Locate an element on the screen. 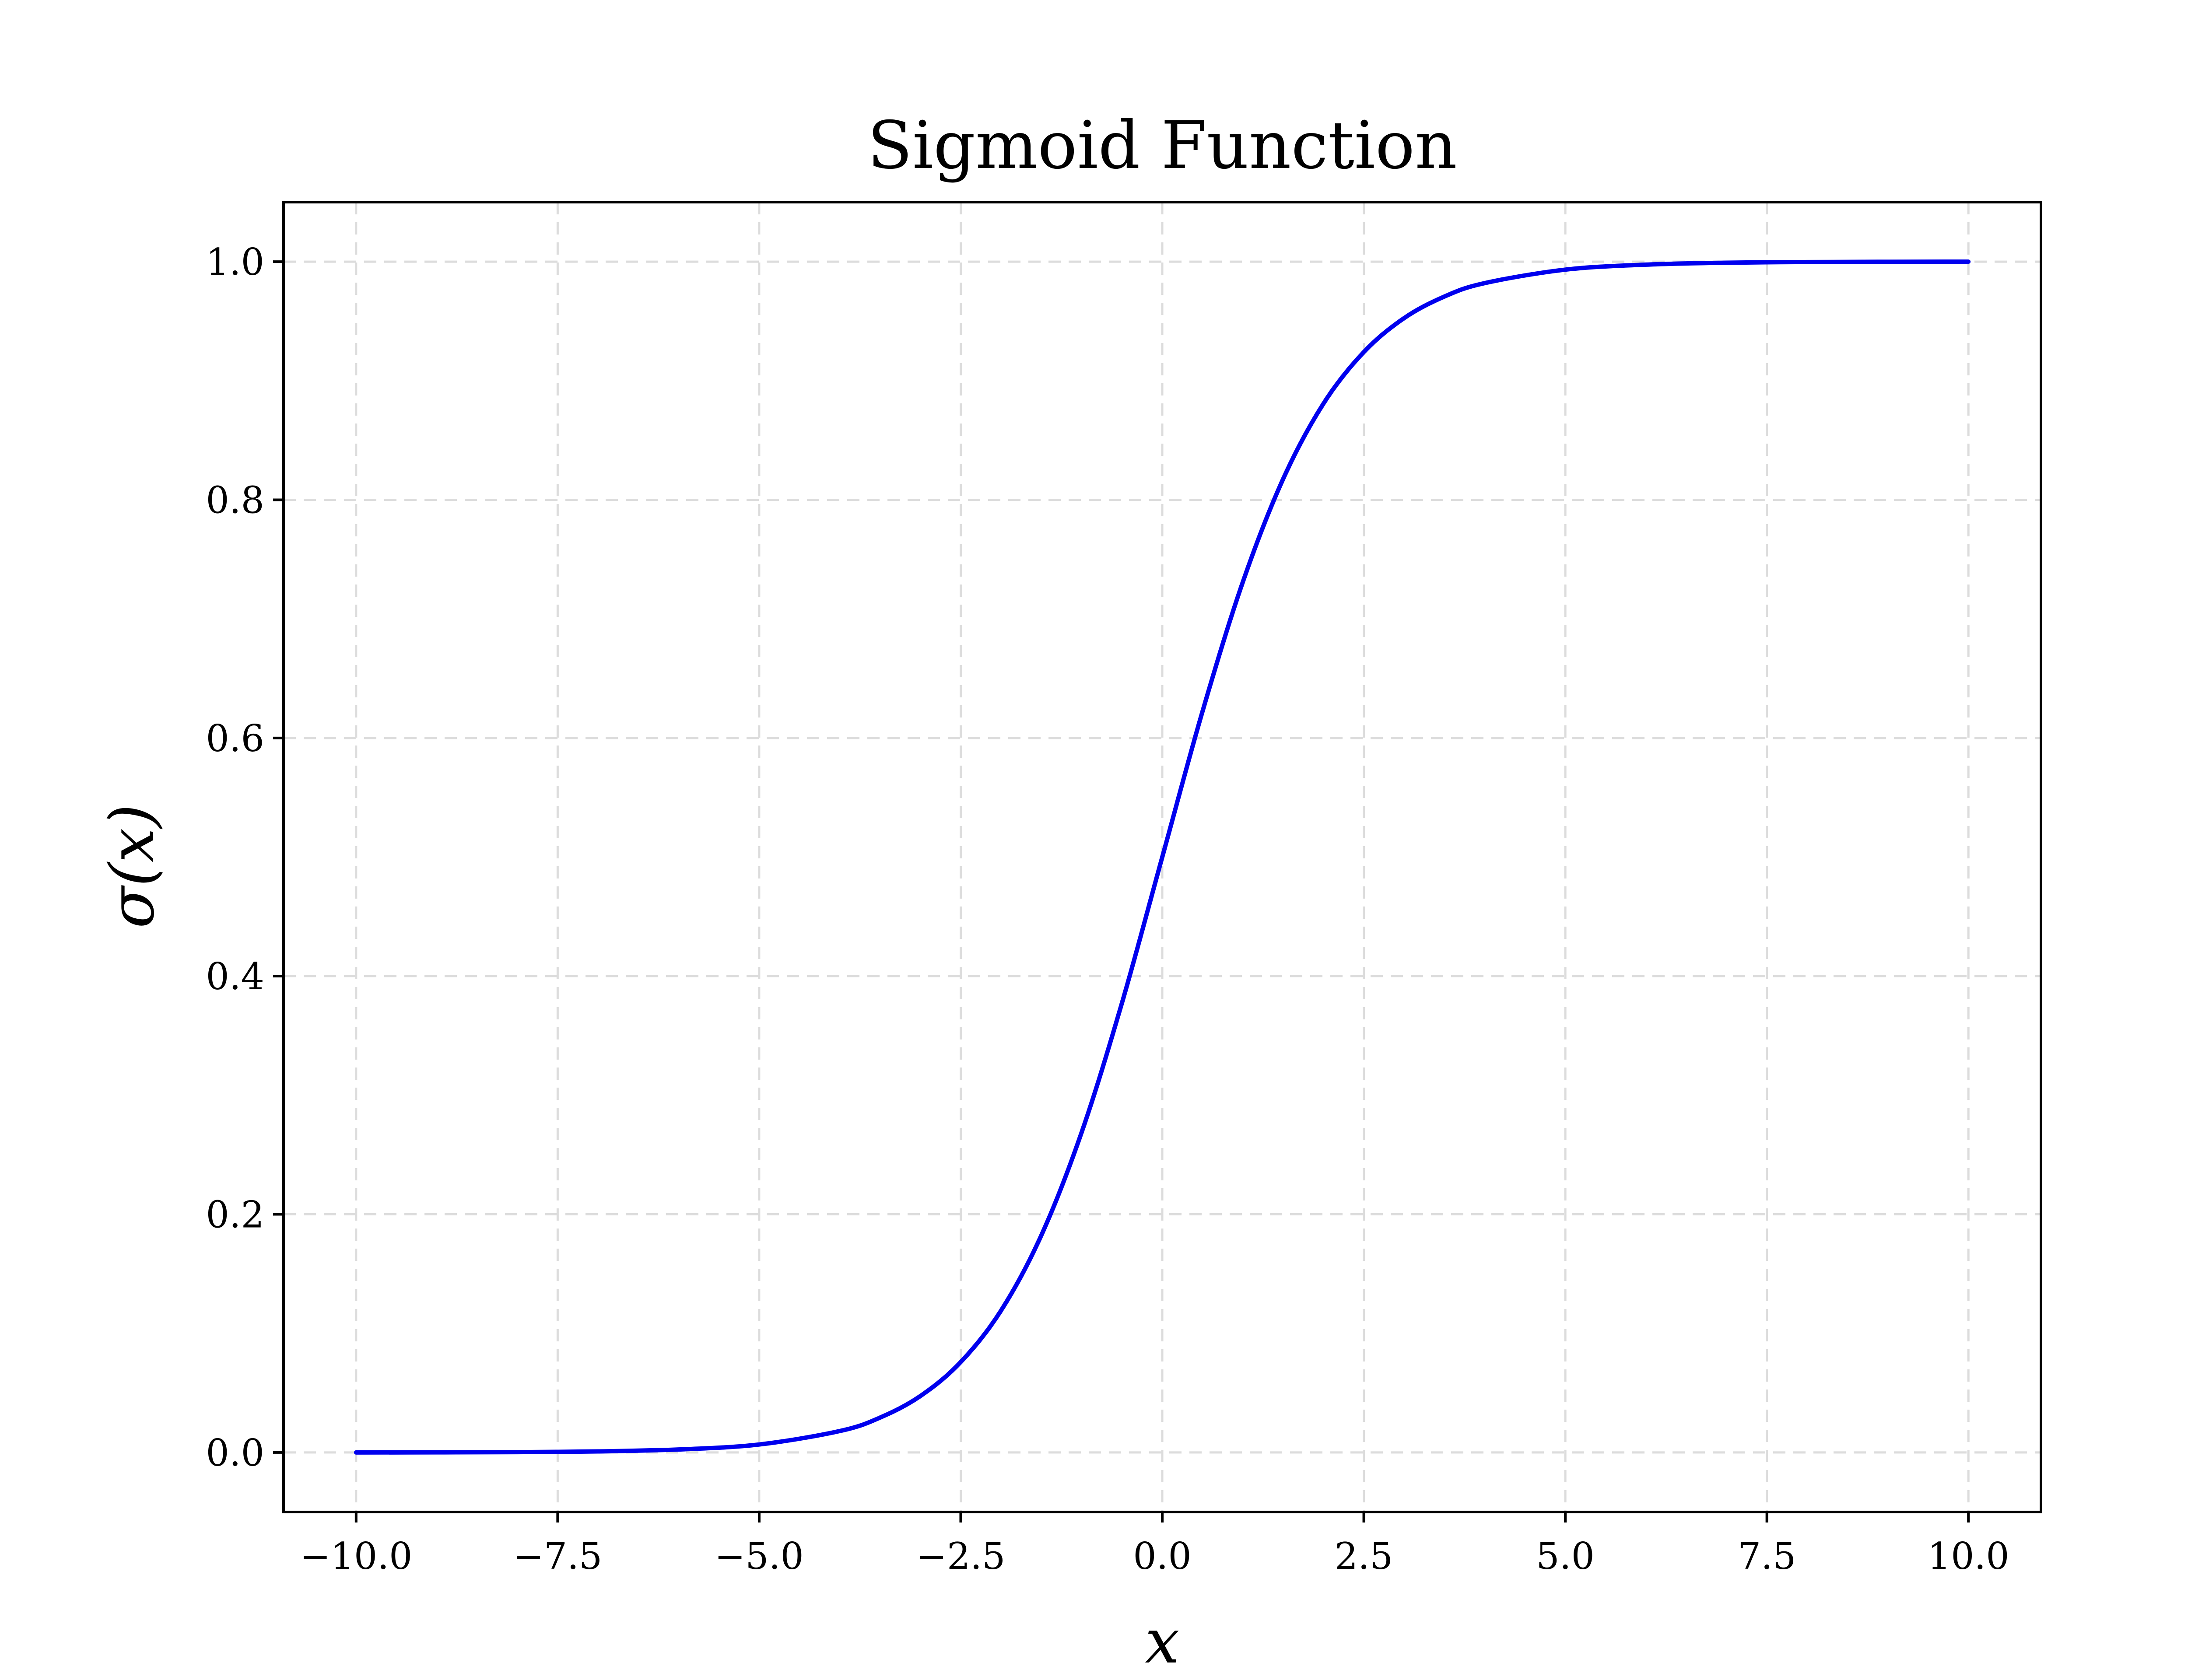 The width and height of the screenshot is (2188, 1680). x-tick-label: −5.0 is located at coordinates (759, 1556).